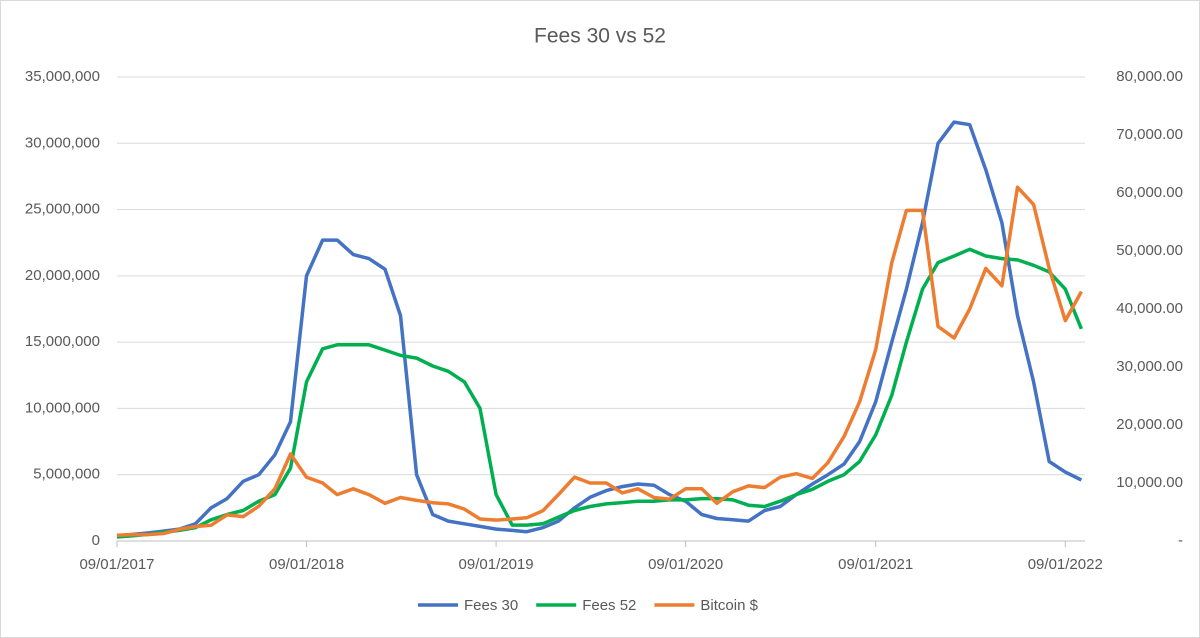 This screenshot has height=638, width=1200. I want to click on y2-tick-label: 70,000.00, so click(1149, 134).